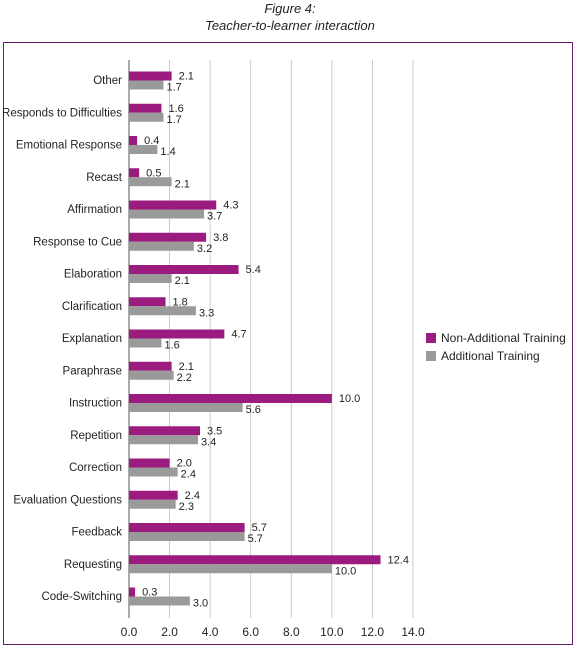 The image size is (580, 651). What do you see at coordinates (332, 632) in the screenshot?
I see `x-tick-label-5: 10.0` at bounding box center [332, 632].